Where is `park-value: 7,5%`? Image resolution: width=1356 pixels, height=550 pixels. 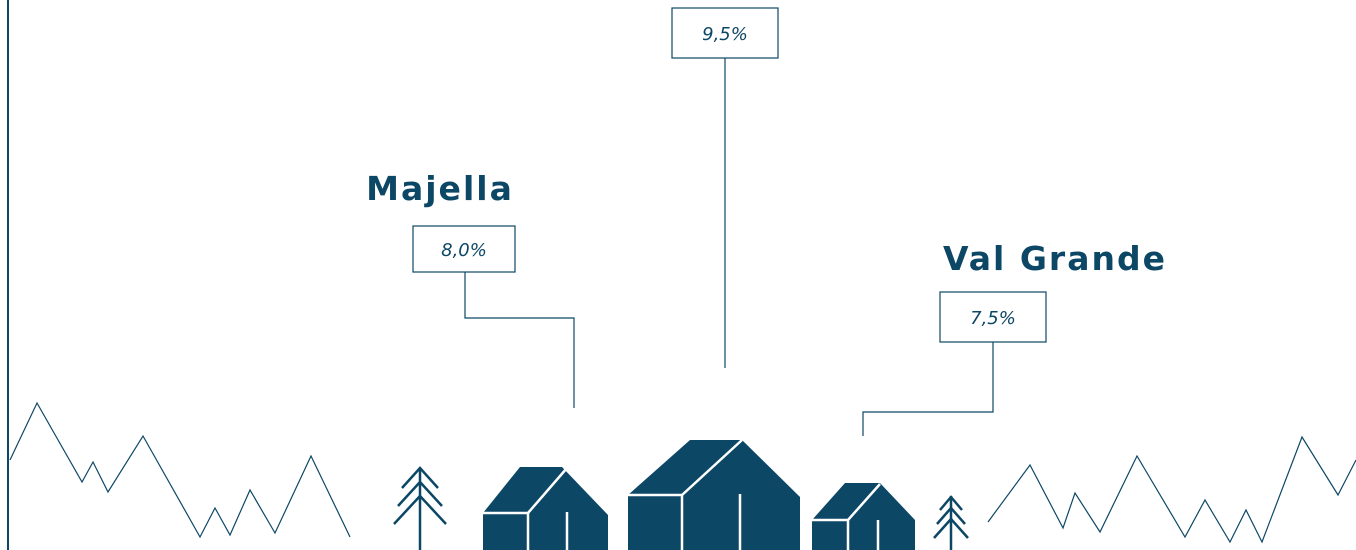
park-value: 7,5% is located at coordinates (993, 318).